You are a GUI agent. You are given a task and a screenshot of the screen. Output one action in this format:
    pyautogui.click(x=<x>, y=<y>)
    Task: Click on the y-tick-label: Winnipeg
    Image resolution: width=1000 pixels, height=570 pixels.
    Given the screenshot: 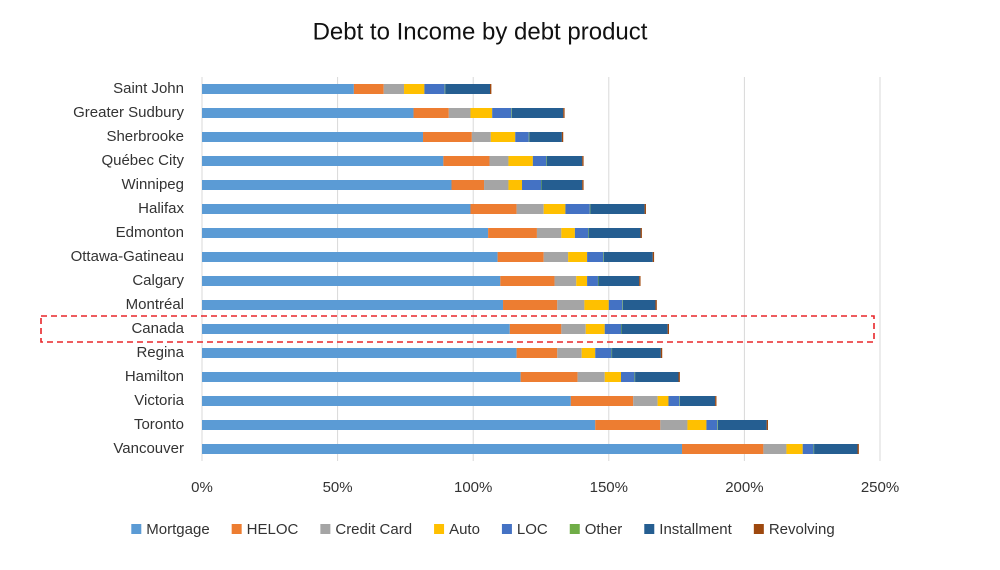 What is the action you would take?
    pyautogui.click(x=152, y=184)
    